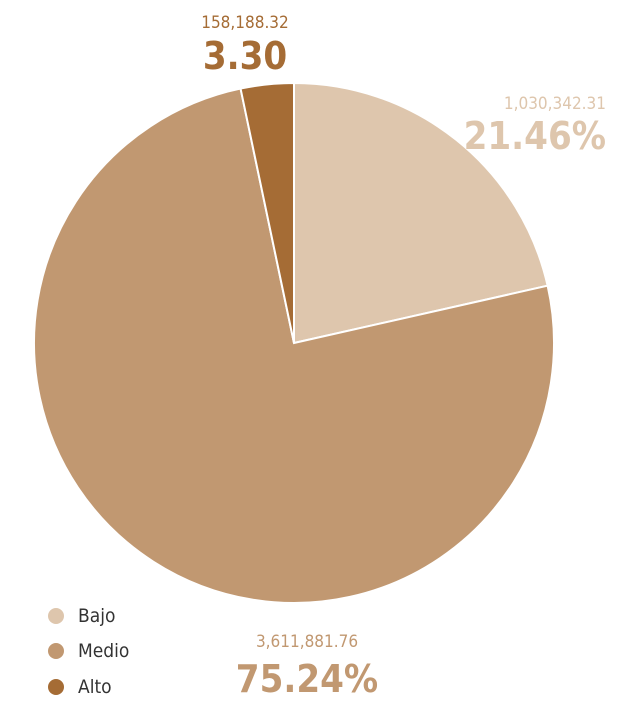 The width and height of the screenshot is (637, 705). I want to click on legend-item-bajo: Bajo, so click(88, 616).